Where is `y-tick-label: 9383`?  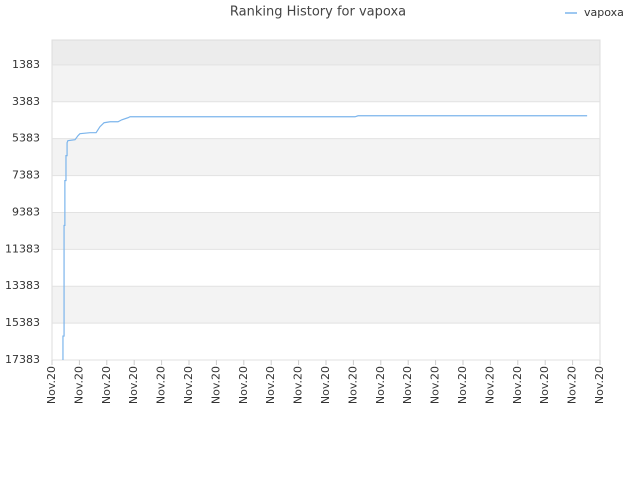 y-tick-label: 9383 is located at coordinates (26, 211).